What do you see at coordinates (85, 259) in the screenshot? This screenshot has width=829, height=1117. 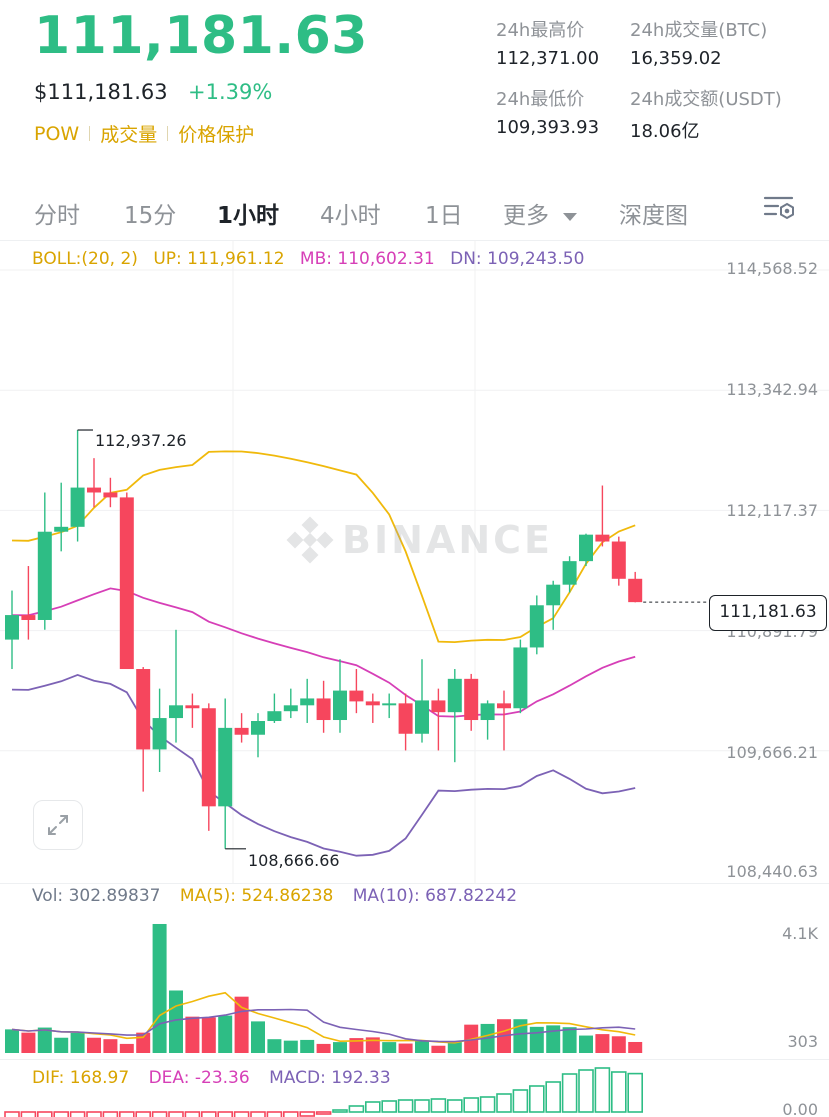 I see `boll-params: BOLL:(20, 2)` at bounding box center [85, 259].